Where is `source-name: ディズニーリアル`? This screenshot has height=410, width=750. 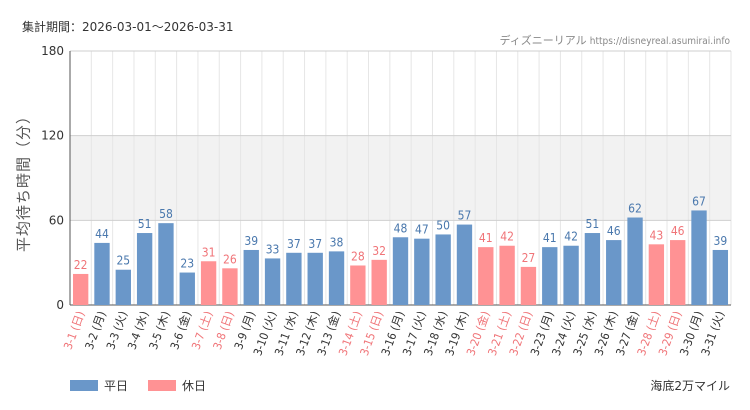 source-name: ディズニーリアル is located at coordinates (543, 40).